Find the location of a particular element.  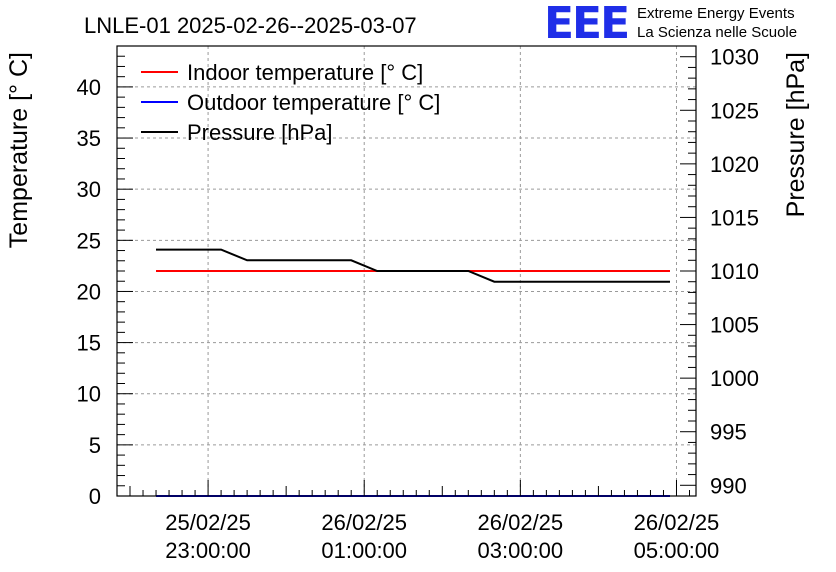

y2-tick-label: 1000 is located at coordinates (734, 378).